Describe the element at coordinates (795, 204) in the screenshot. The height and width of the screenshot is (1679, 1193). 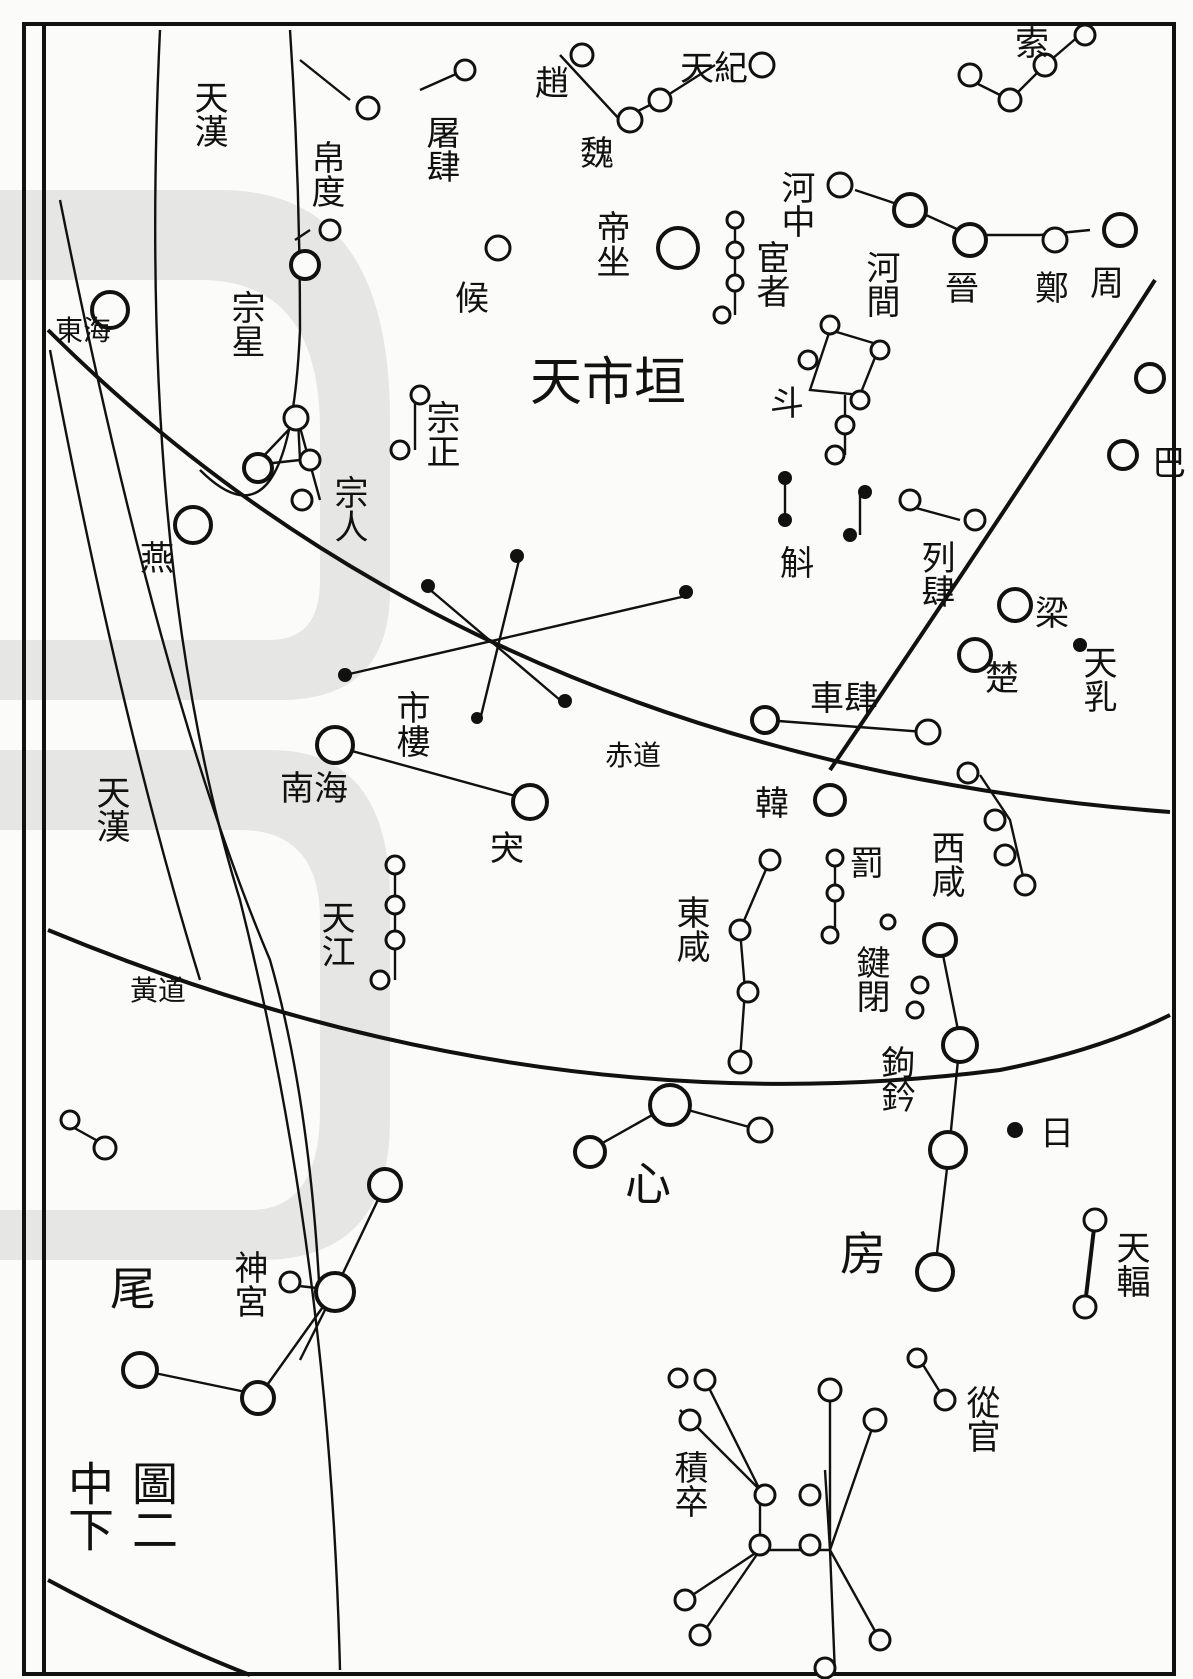
I see `label-hezhong: 河中` at that location.